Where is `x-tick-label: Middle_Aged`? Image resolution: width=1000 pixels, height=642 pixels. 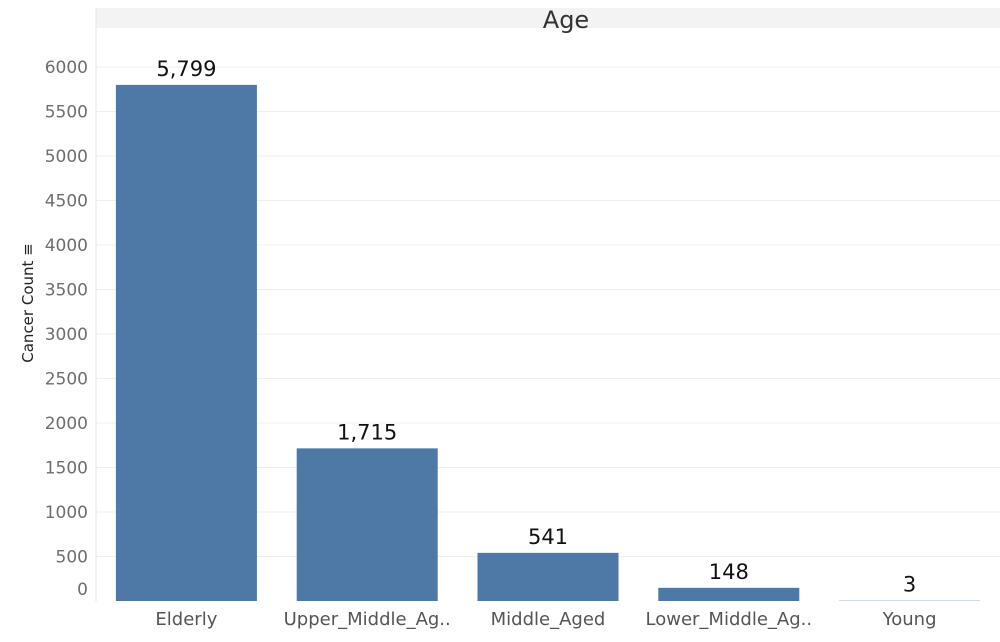 x-tick-label: Middle_Aged is located at coordinates (548, 619).